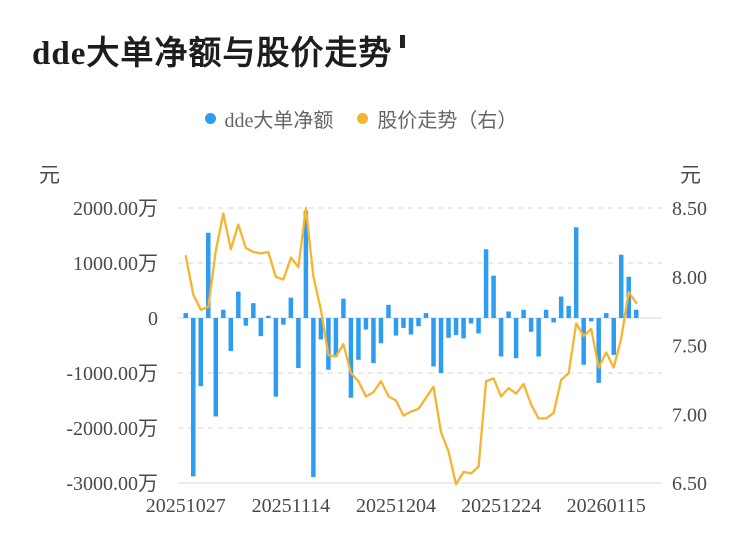 The width and height of the screenshot is (750, 558). Describe the element at coordinates (606, 506) in the screenshot. I see `x-axis-tick: 20260115` at that location.